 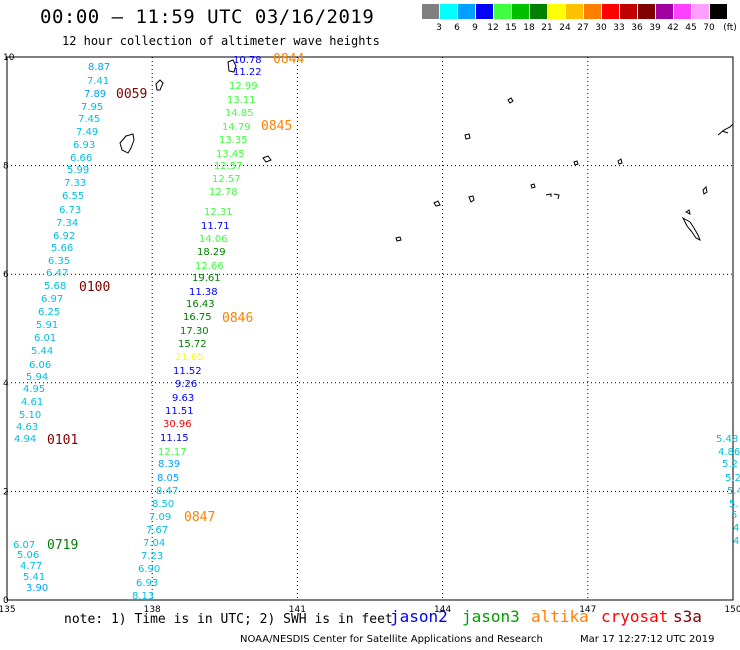 I want to click on wave-height-value: 4.94, so click(x=25, y=439).